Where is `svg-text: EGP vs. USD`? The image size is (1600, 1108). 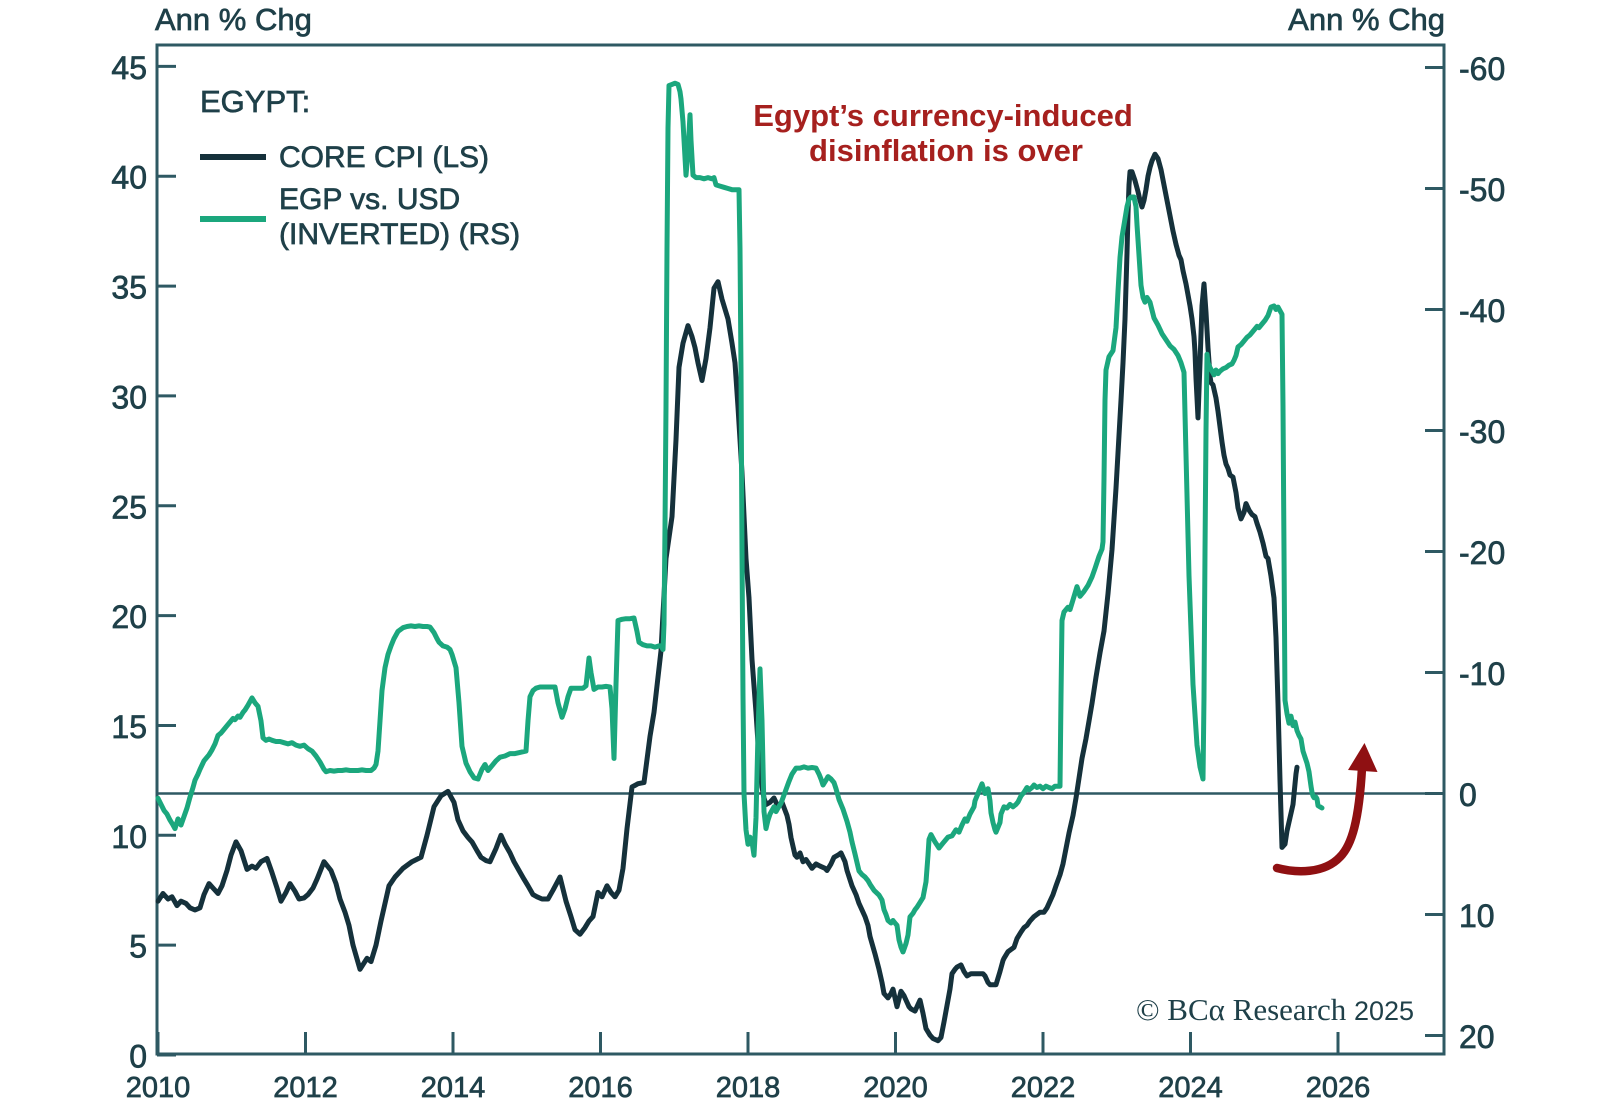
svg-text: EGP vs. USD is located at coordinates (369, 199).